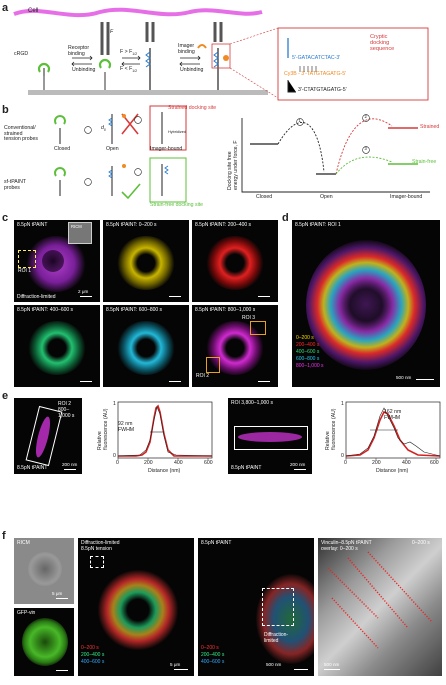  I want to click on panel-label-e: e, so click(5, 396).